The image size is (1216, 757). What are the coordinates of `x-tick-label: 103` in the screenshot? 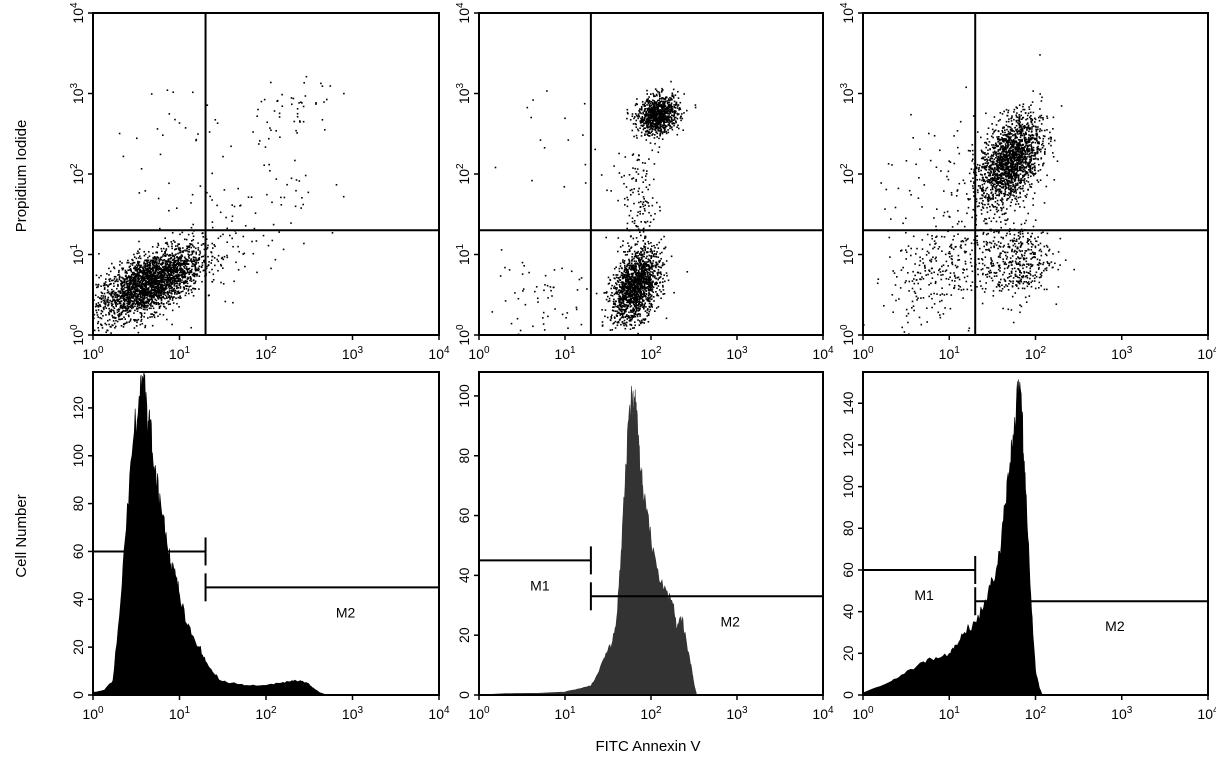 It's located at (353, 353).